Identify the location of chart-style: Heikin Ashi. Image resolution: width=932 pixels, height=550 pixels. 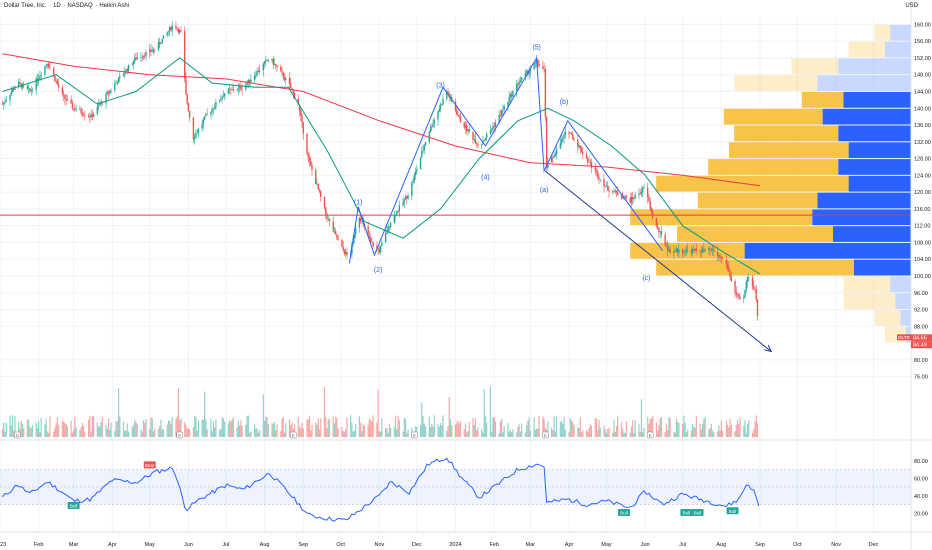
(114, 6).